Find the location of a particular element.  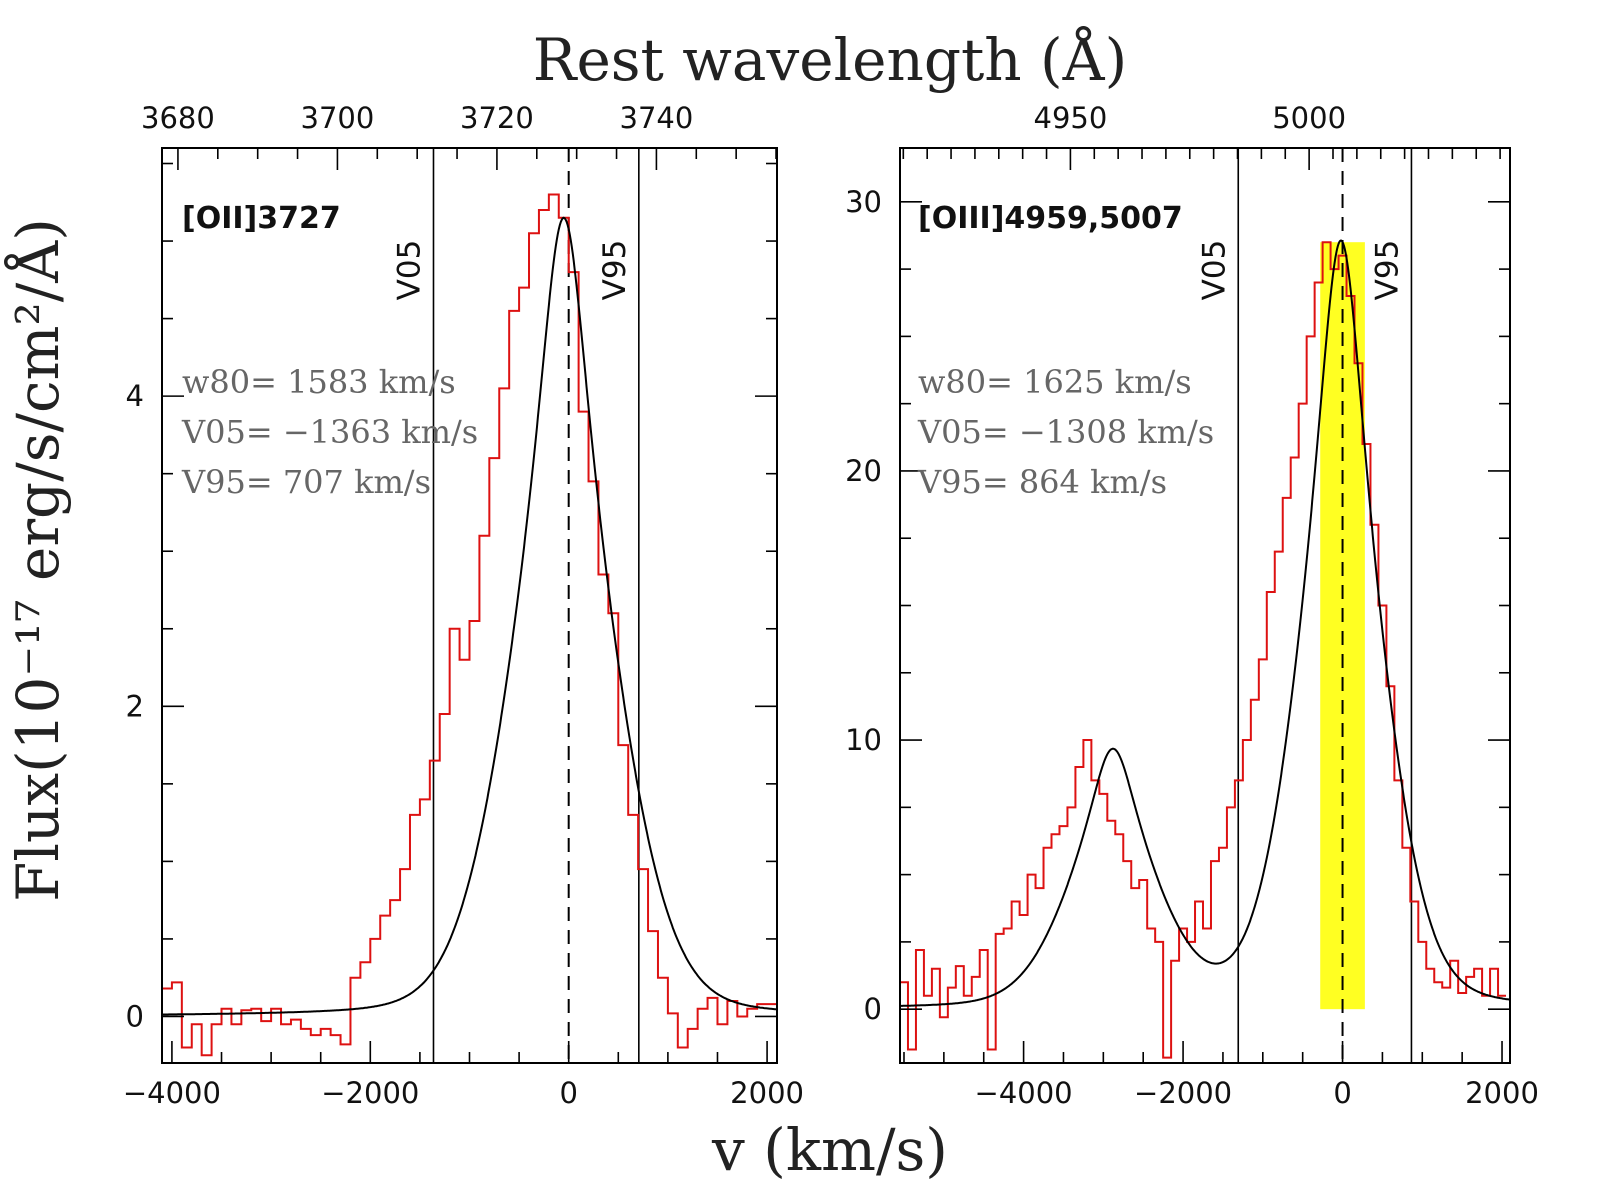

bottom-axis-title: v (km/s) is located at coordinates (829, 1150).